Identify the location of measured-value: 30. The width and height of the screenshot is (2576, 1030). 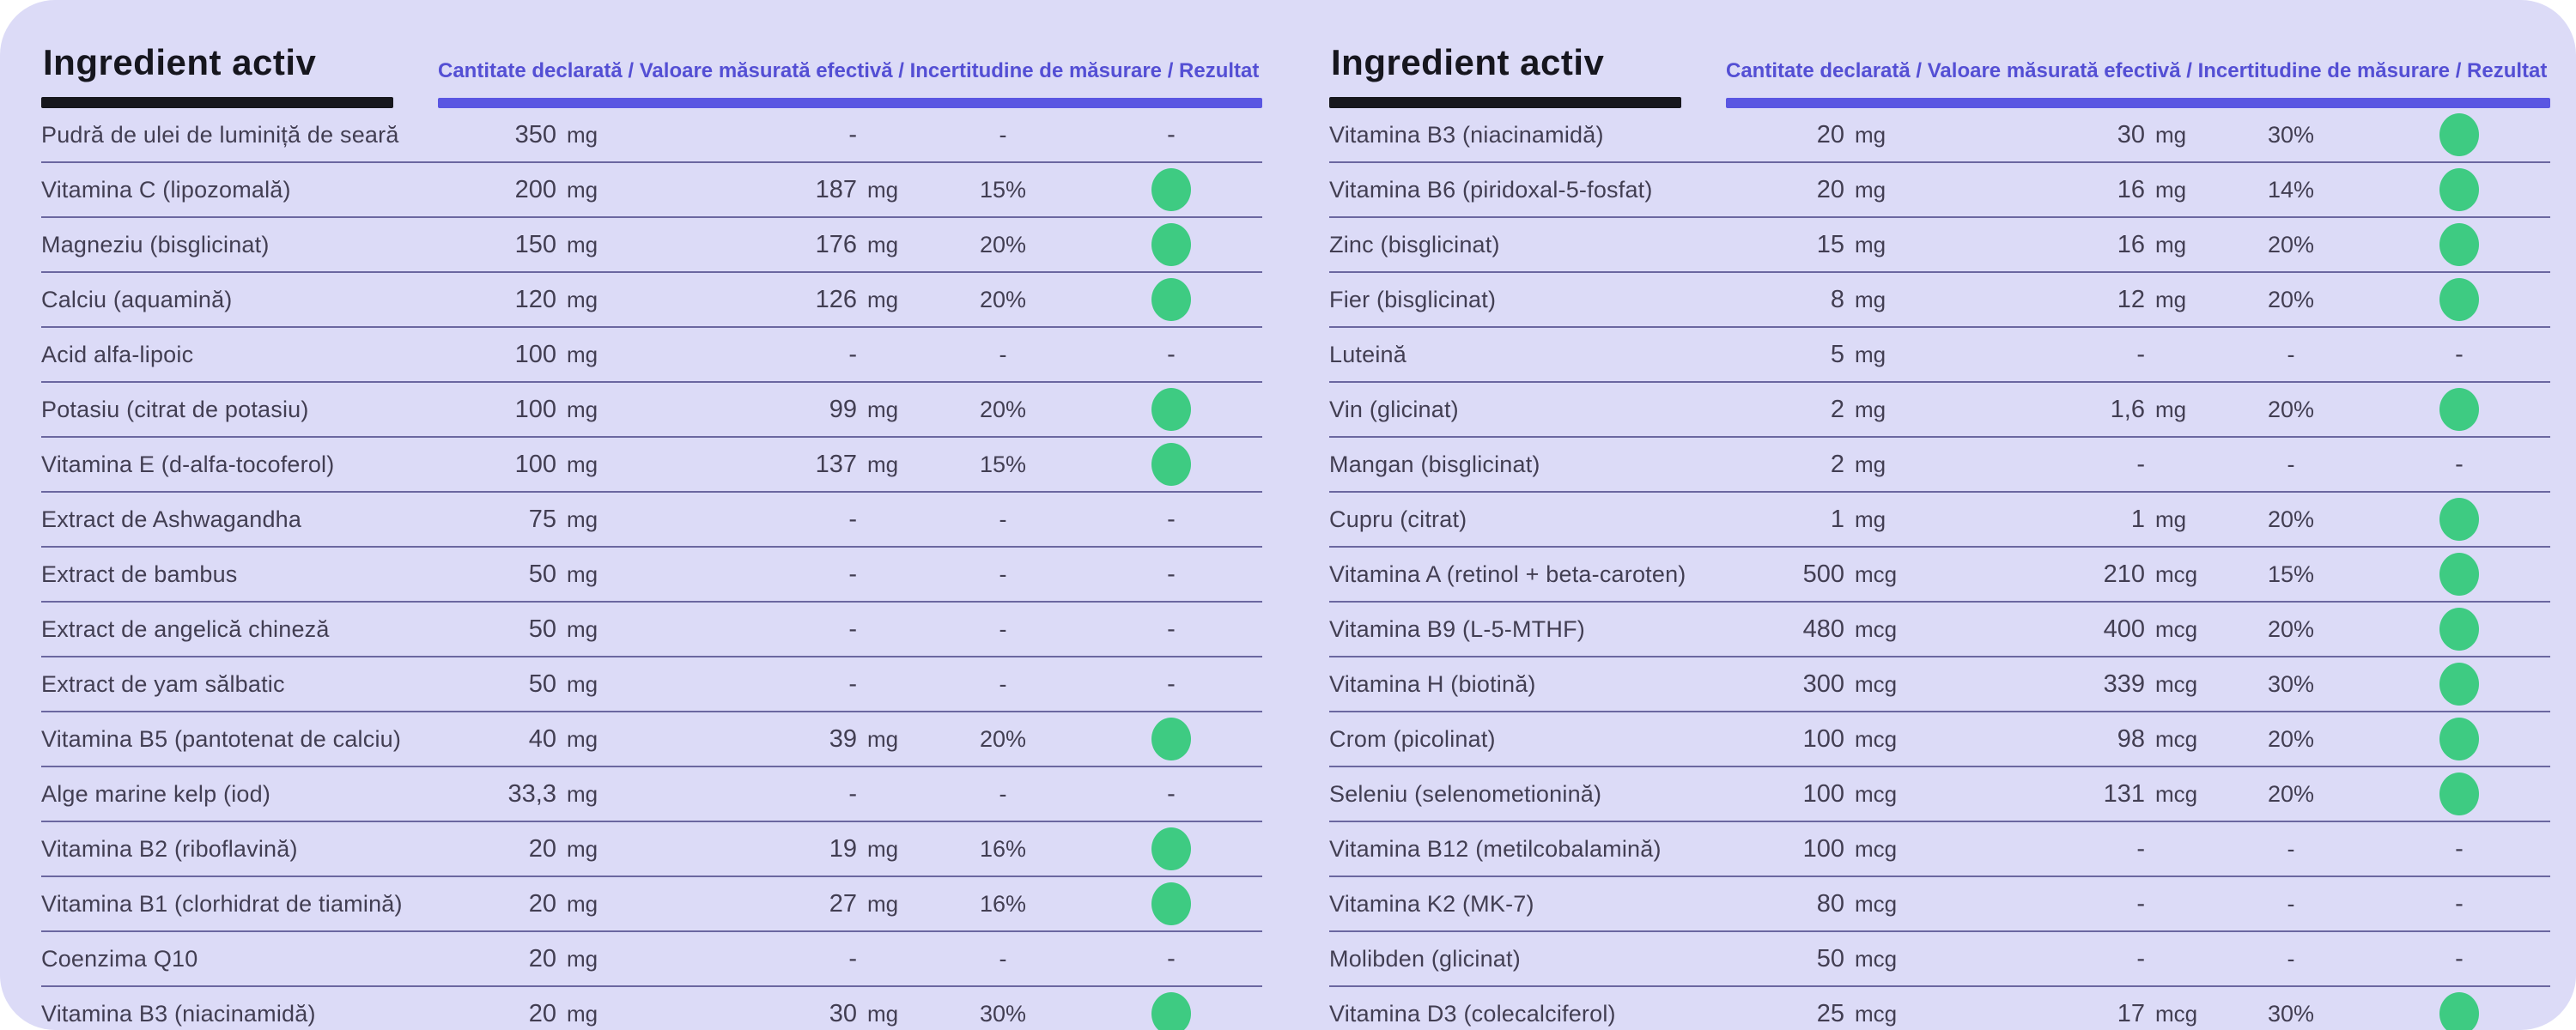
(843, 1013).